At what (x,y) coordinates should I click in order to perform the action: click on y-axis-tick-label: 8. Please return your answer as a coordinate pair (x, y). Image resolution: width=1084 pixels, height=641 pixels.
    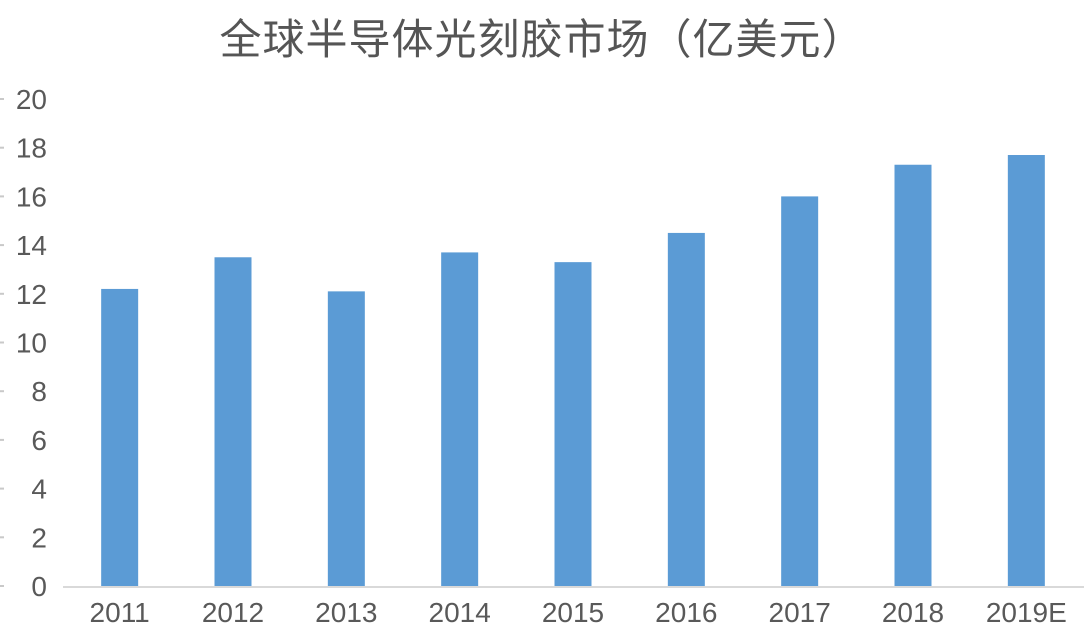
    Looking at the image, I should click on (39, 391).